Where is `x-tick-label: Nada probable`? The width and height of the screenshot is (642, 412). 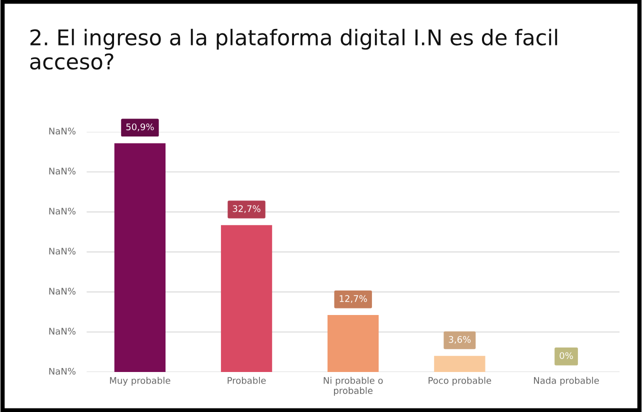
x-tick-label: Nada probable is located at coordinates (566, 381).